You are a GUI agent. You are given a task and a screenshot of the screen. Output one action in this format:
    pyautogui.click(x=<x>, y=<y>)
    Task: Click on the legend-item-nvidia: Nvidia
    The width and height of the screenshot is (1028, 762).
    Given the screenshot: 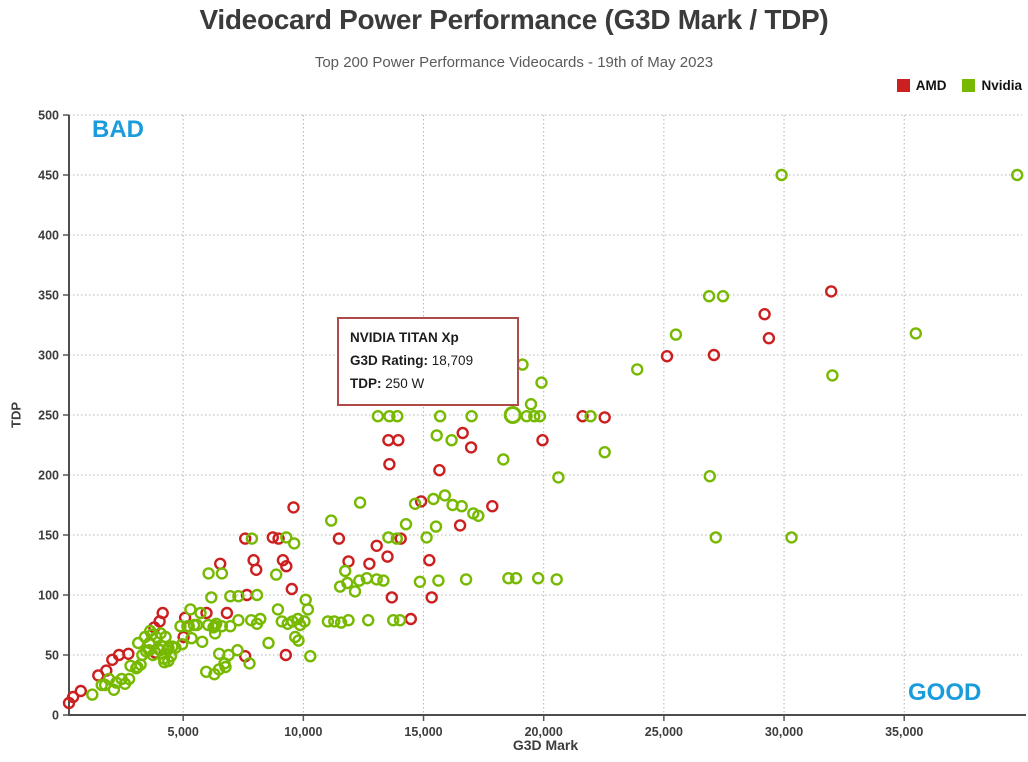 What is the action you would take?
    pyautogui.click(x=992, y=85)
    